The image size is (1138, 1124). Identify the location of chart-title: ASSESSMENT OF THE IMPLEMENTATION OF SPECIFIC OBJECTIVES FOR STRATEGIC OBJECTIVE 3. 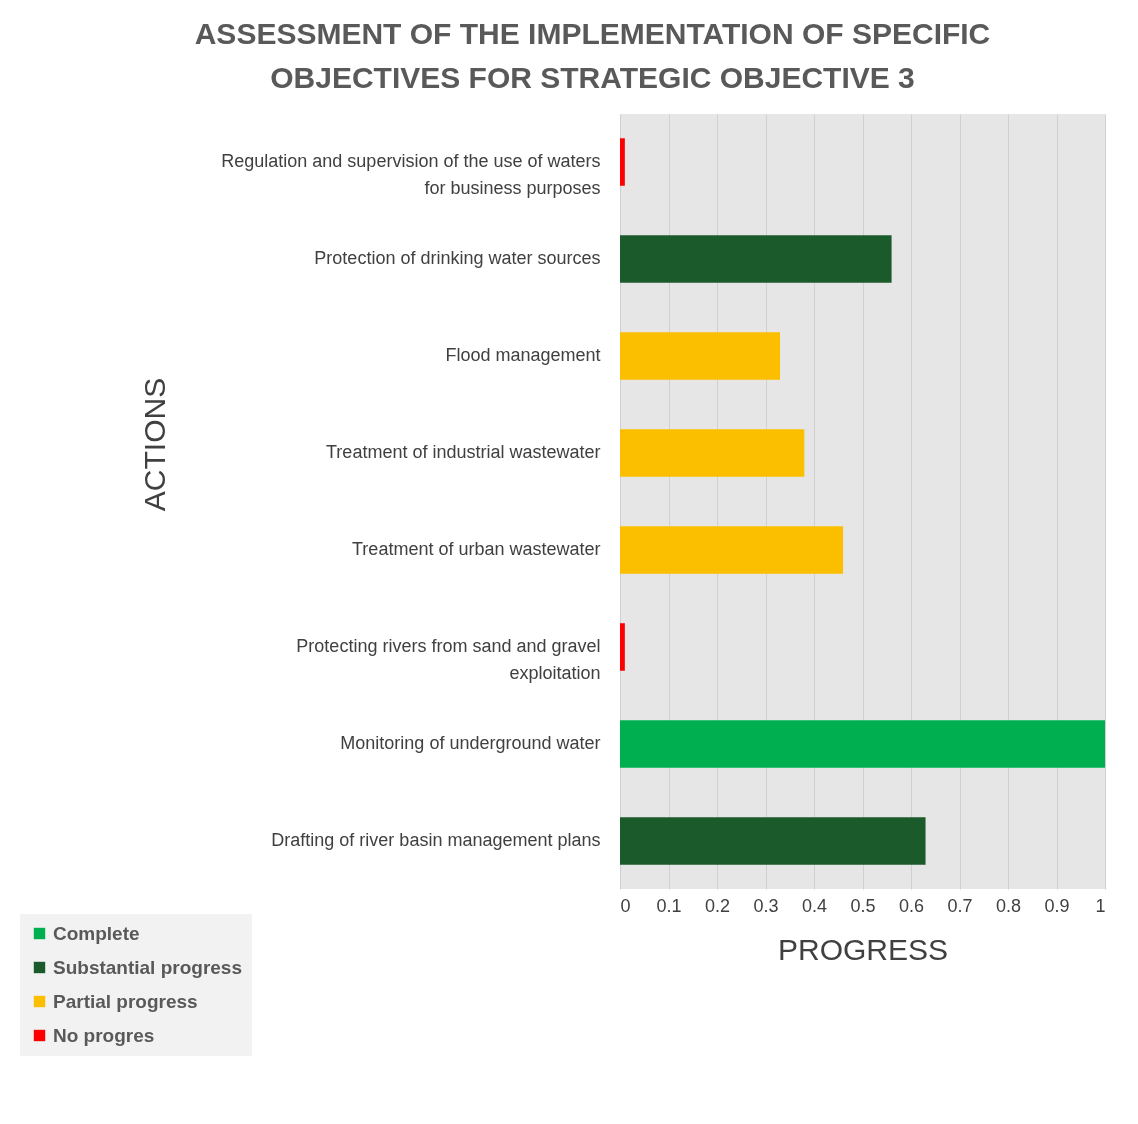
(592, 55).